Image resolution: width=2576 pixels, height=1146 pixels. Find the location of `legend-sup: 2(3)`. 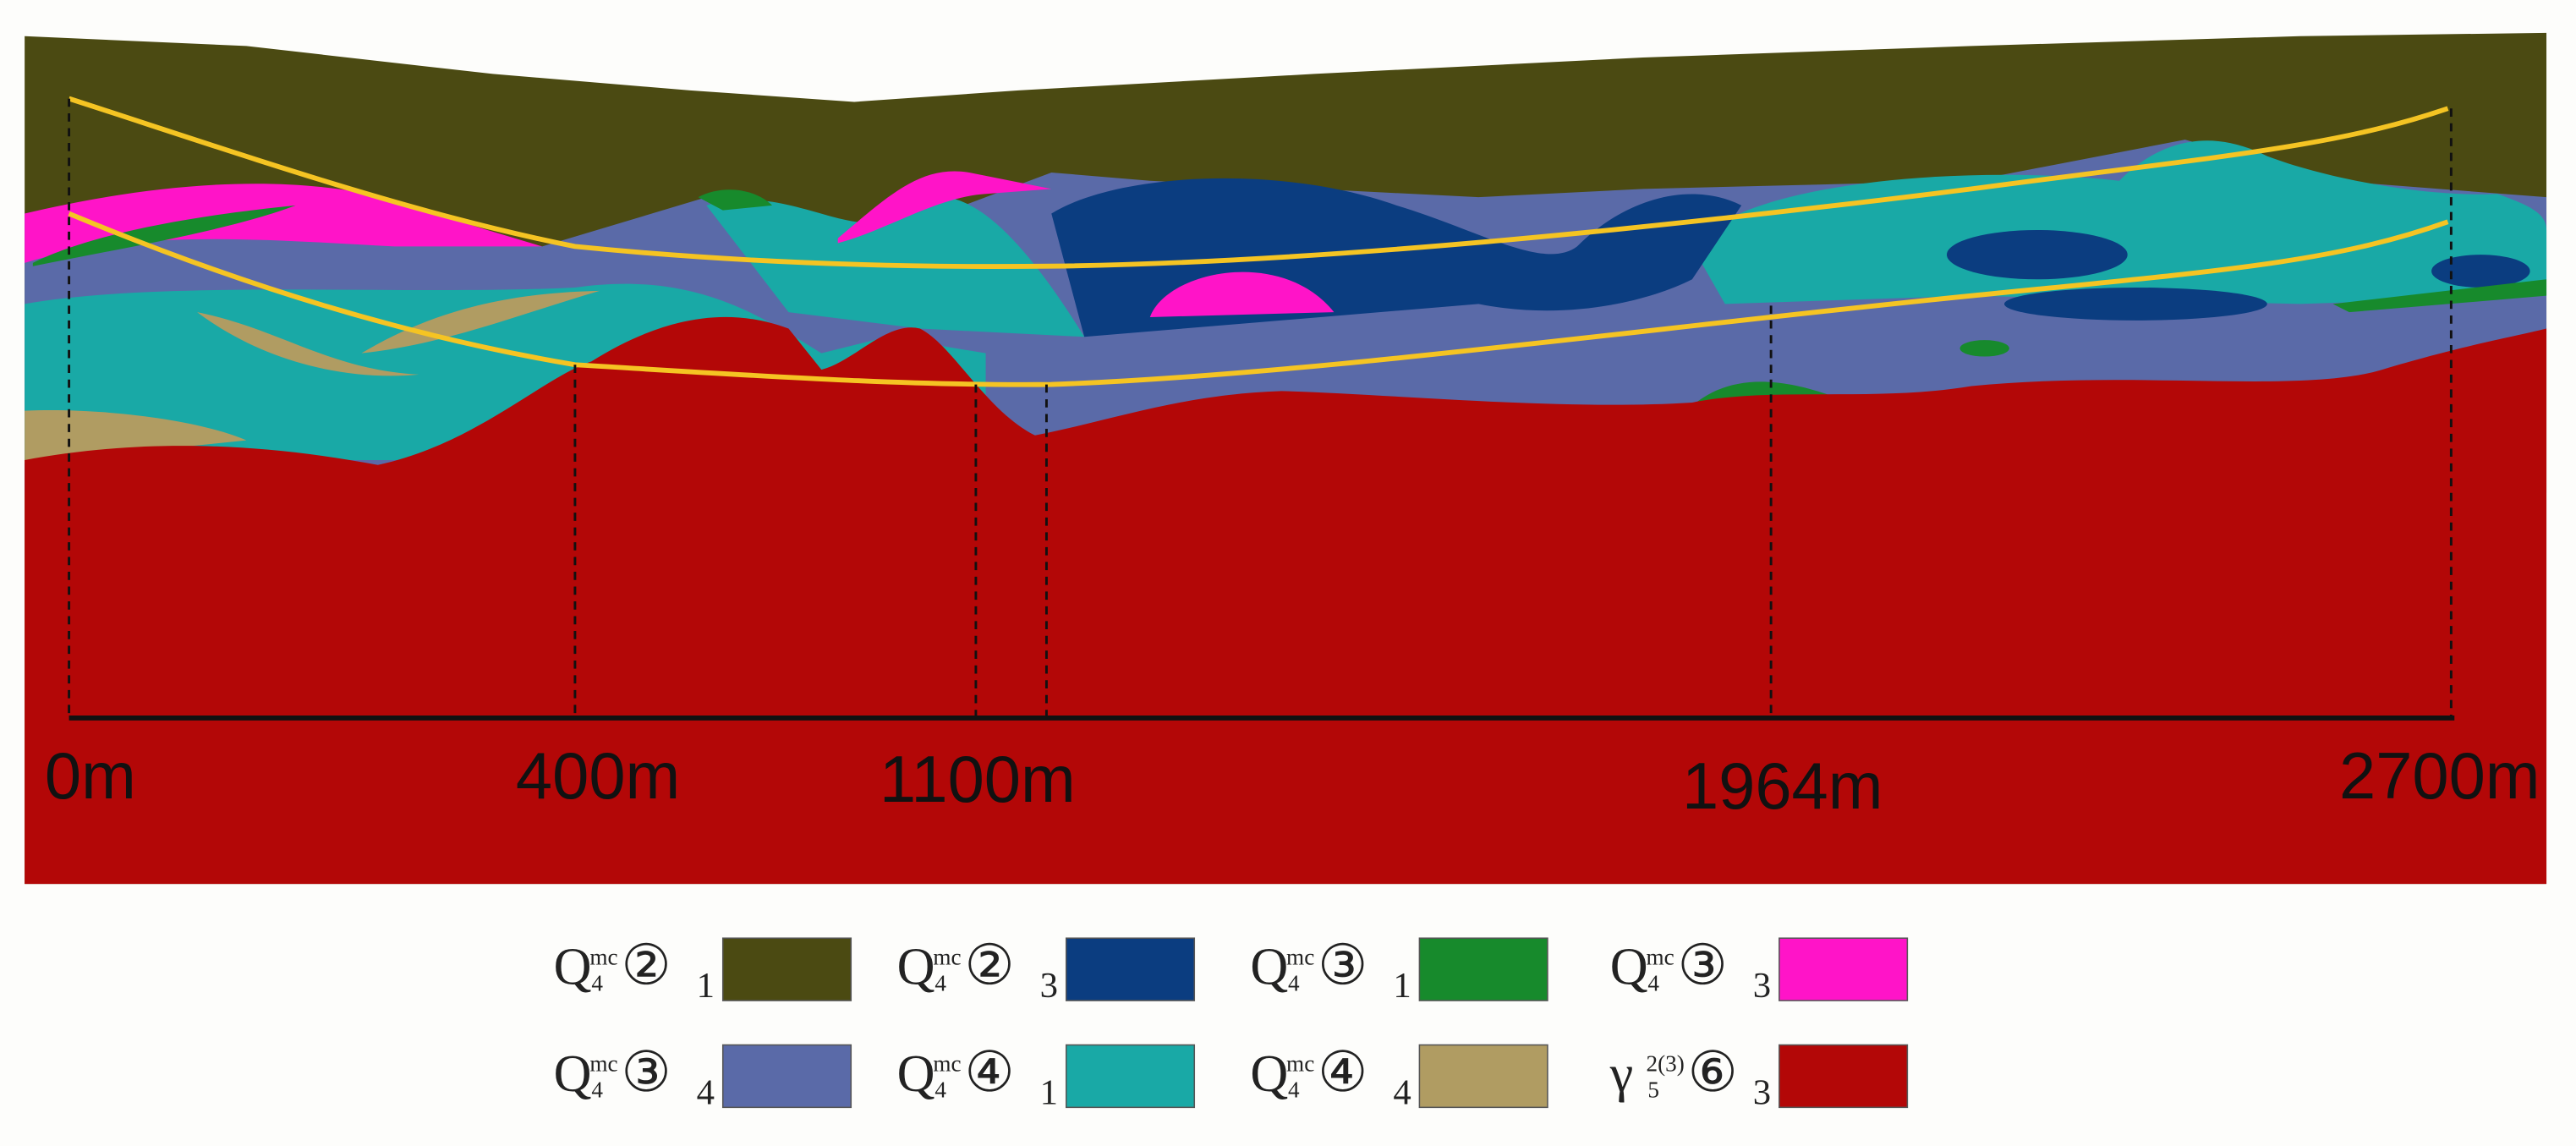

legend-sup: 2(3) is located at coordinates (1665, 1064).